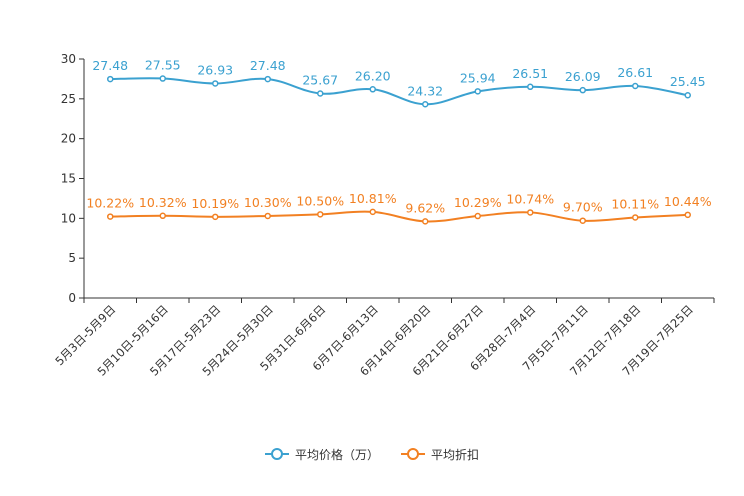 This screenshot has height=496, width=744. I want to click on data-label: 25.67, so click(320, 79).